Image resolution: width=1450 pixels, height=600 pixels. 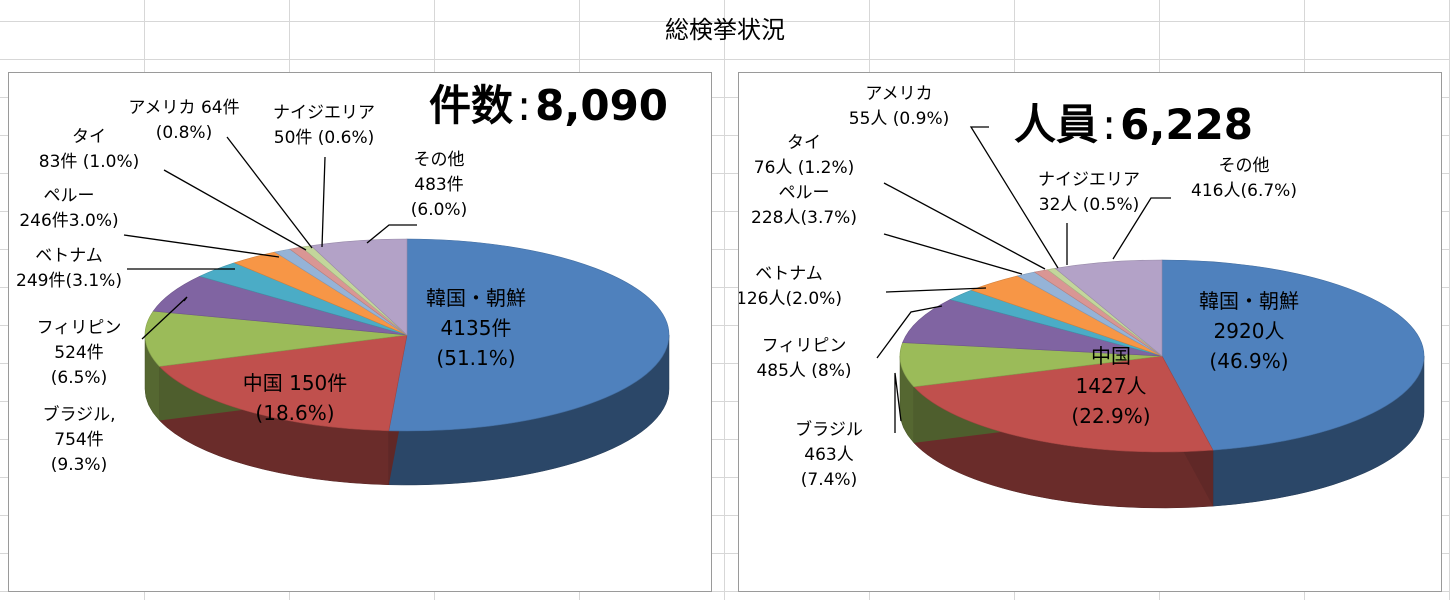 I want to click on slice-label-line: (9.3%), so click(x=79, y=465).